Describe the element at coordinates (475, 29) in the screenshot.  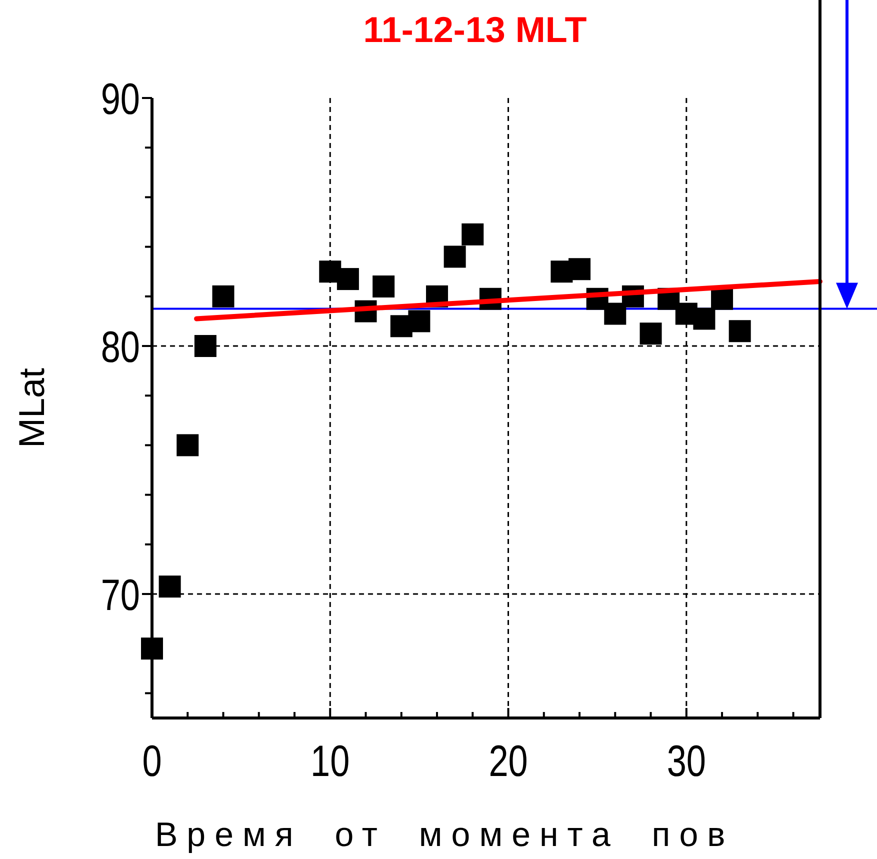
I see `chart-title: 11-12-13 MLT` at that location.